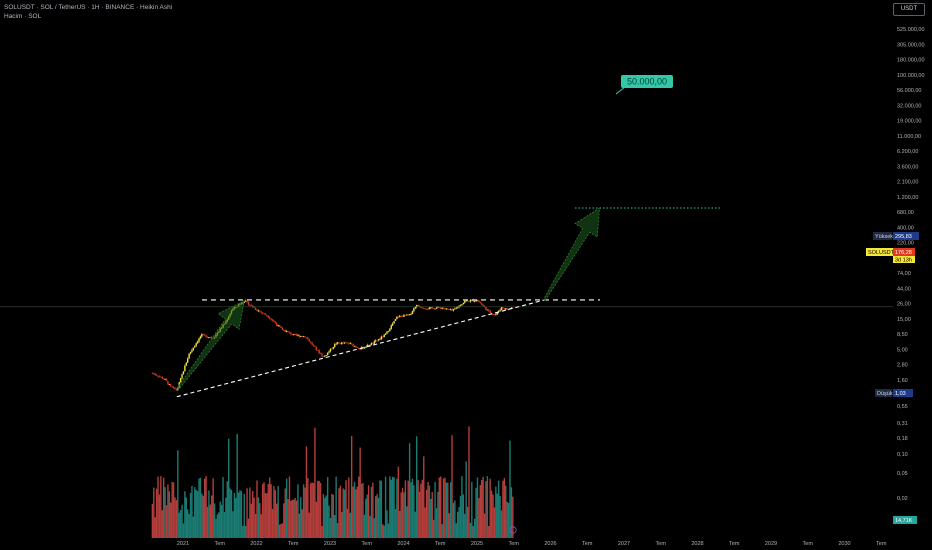 The image size is (932, 550). Describe the element at coordinates (907, 183) in the screenshot. I see `price-tick-label: 2.100,00` at that location.